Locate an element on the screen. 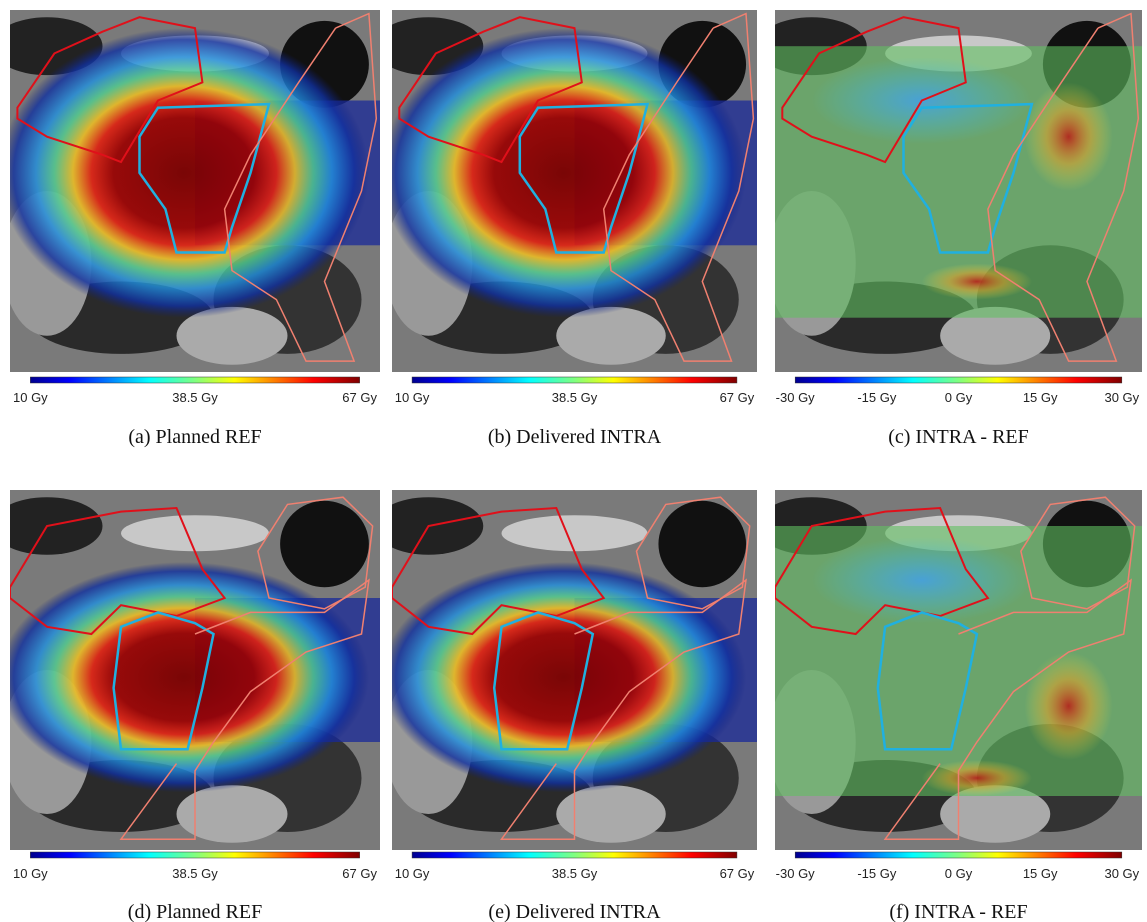 The image size is (1147, 922). caption: (e) Delivered INTRA is located at coordinates (574, 911).